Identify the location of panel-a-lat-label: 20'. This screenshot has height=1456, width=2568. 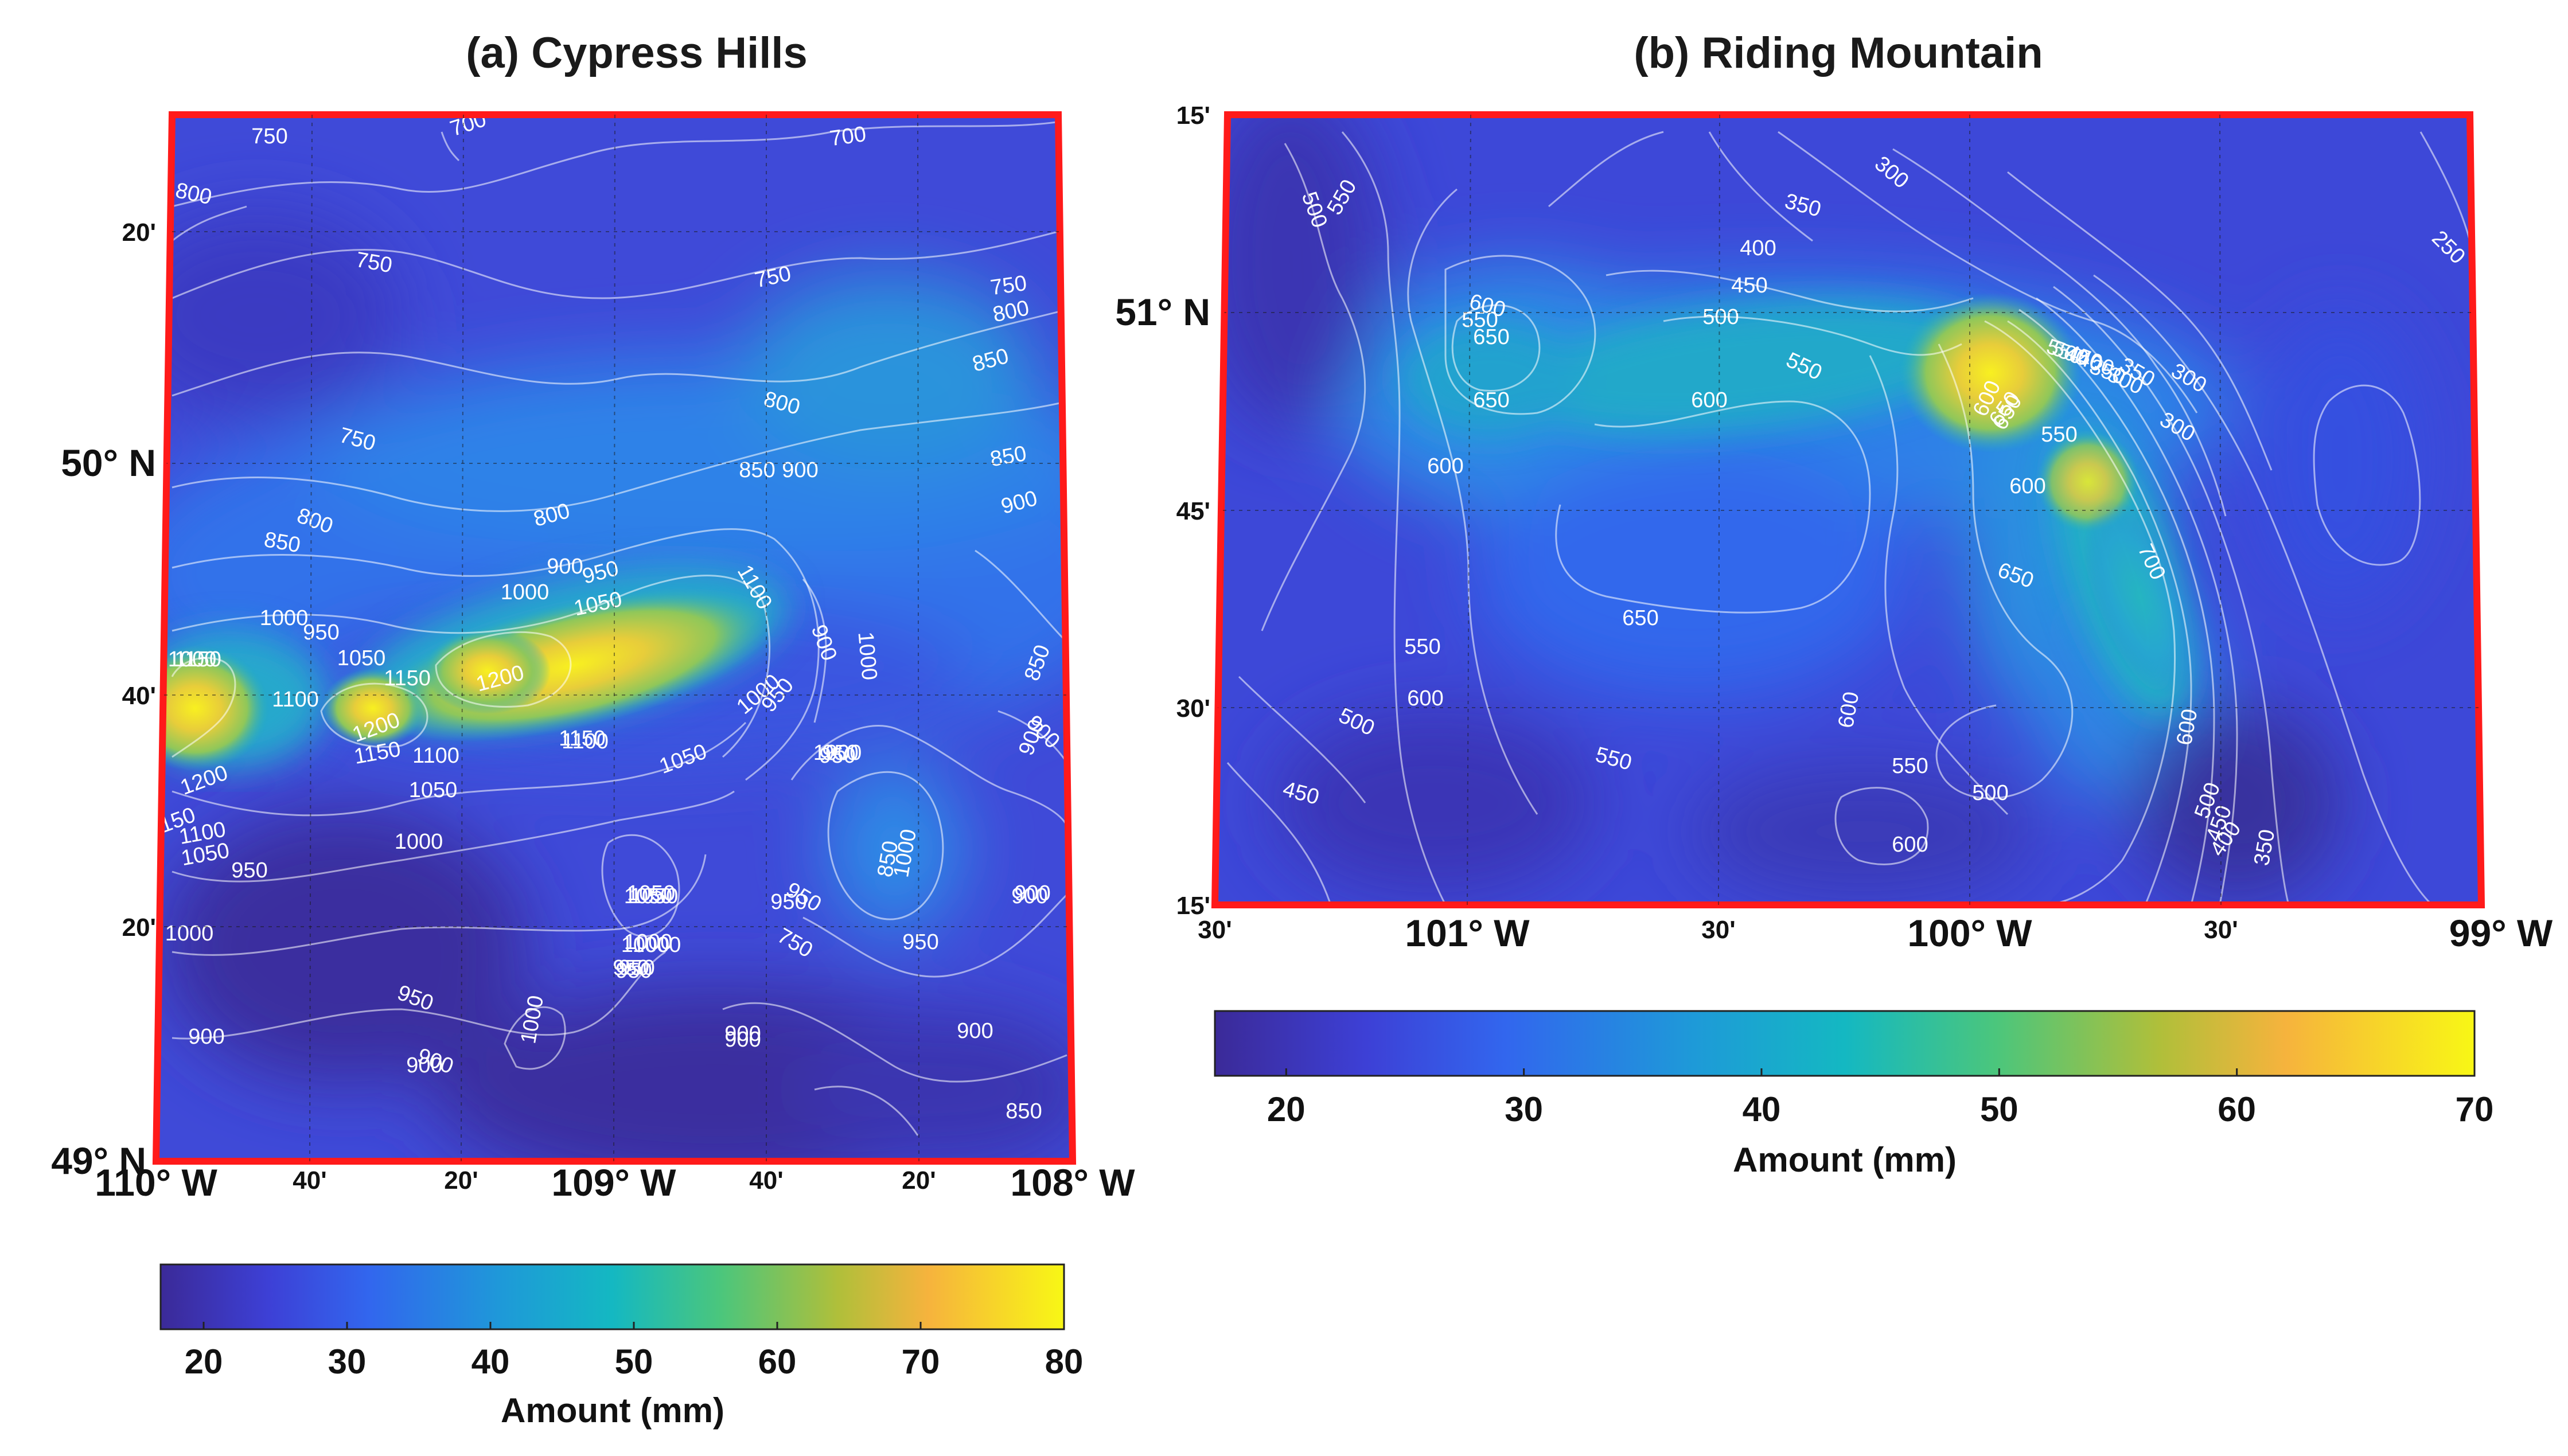
(139, 232).